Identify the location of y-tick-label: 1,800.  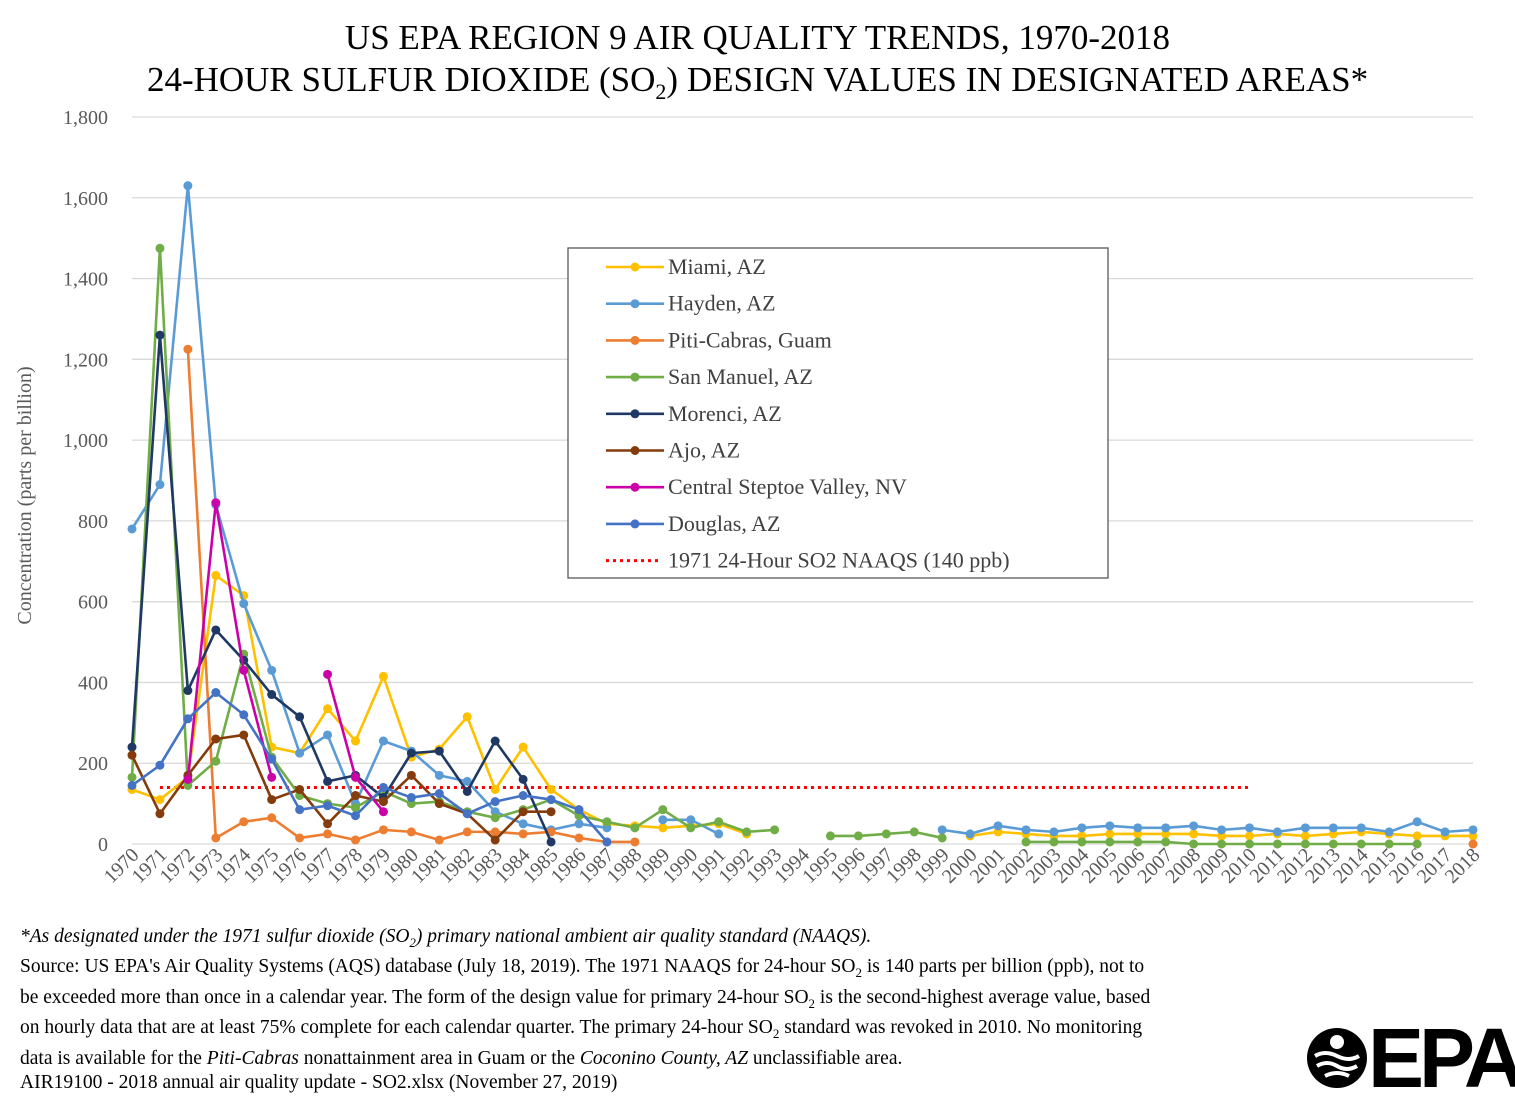
(85, 118).